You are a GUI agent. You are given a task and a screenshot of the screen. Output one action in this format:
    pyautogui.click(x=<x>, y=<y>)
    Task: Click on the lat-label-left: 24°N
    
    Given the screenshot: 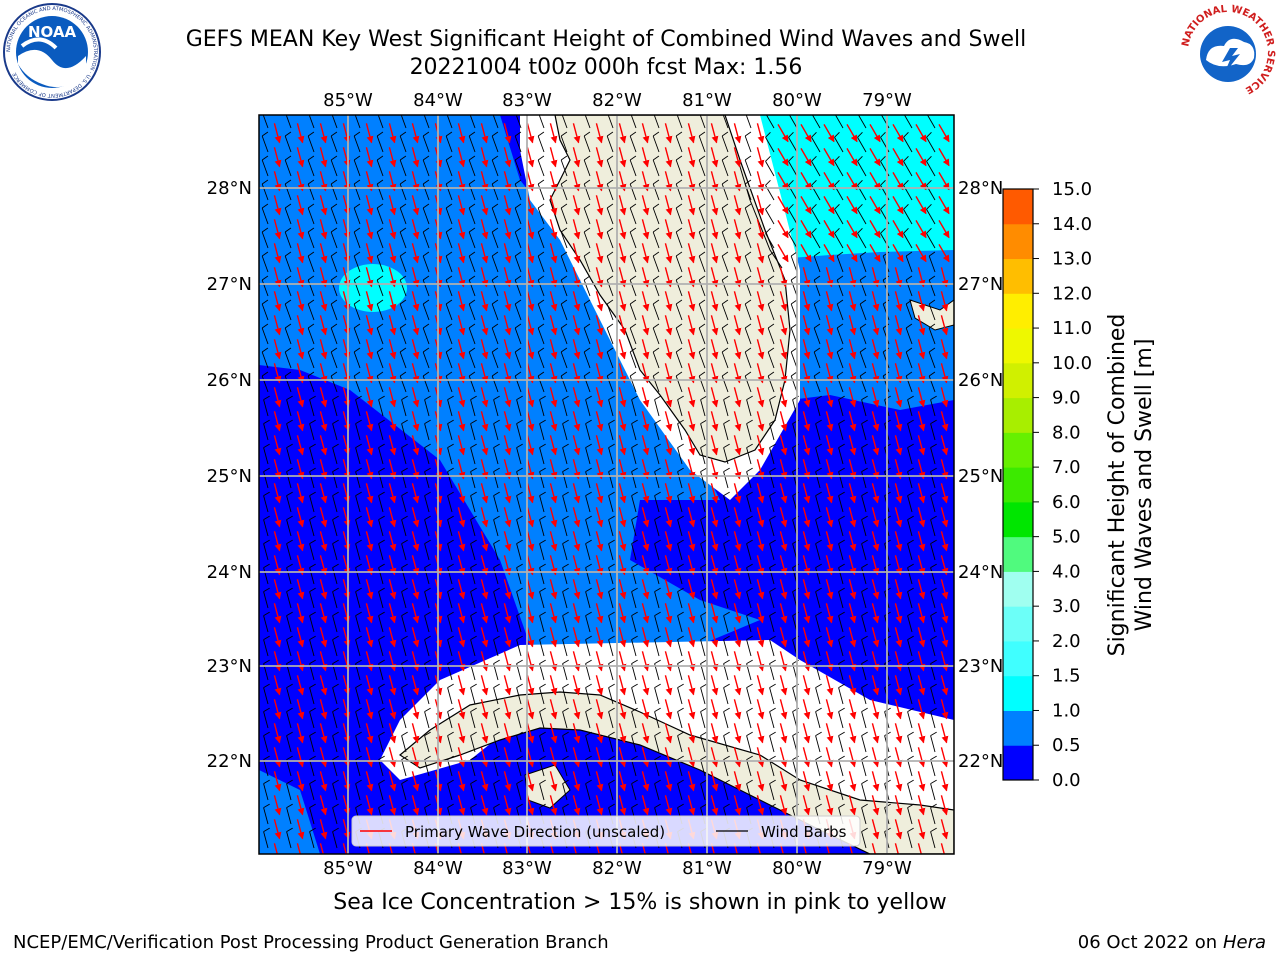 What is the action you would take?
    pyautogui.click(x=229, y=572)
    